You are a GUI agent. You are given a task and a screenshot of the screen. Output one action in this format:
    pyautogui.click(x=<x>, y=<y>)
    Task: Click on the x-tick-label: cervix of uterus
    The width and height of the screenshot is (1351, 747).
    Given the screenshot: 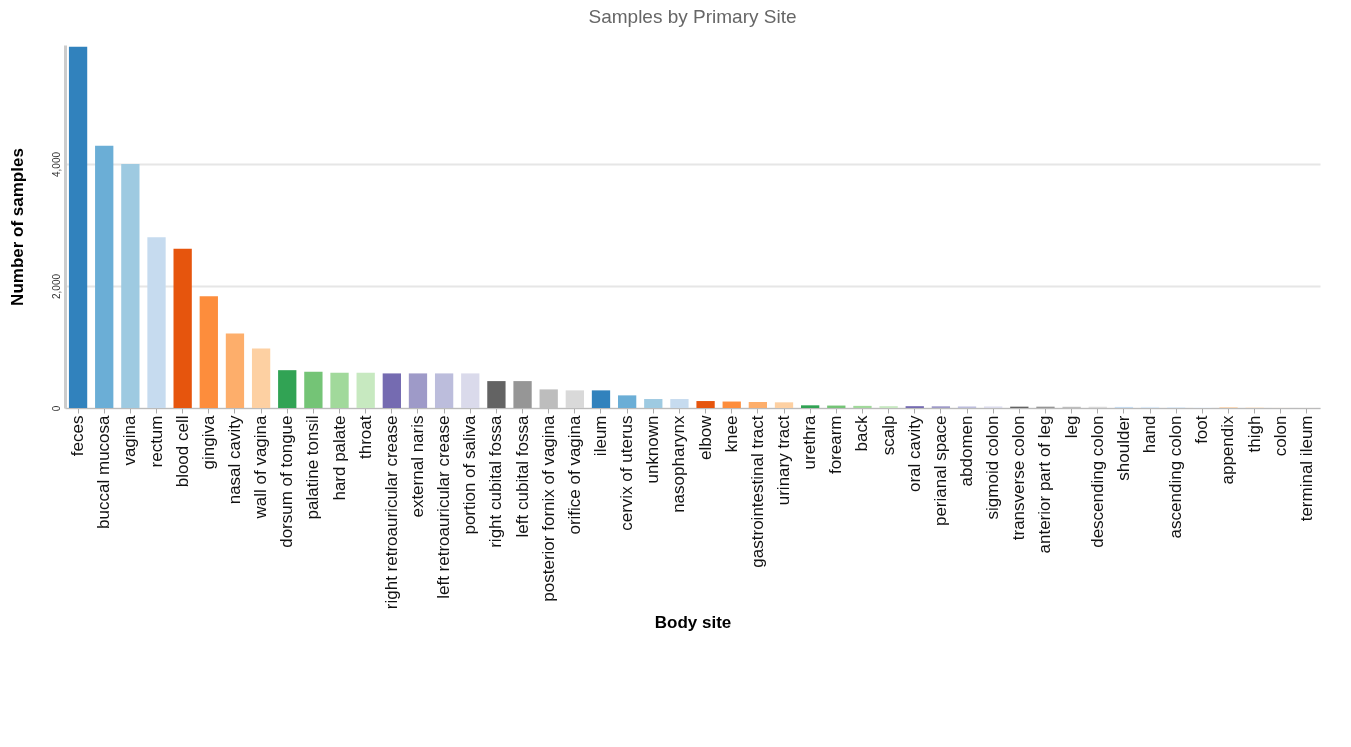 What is the action you would take?
    pyautogui.click(x=627, y=473)
    